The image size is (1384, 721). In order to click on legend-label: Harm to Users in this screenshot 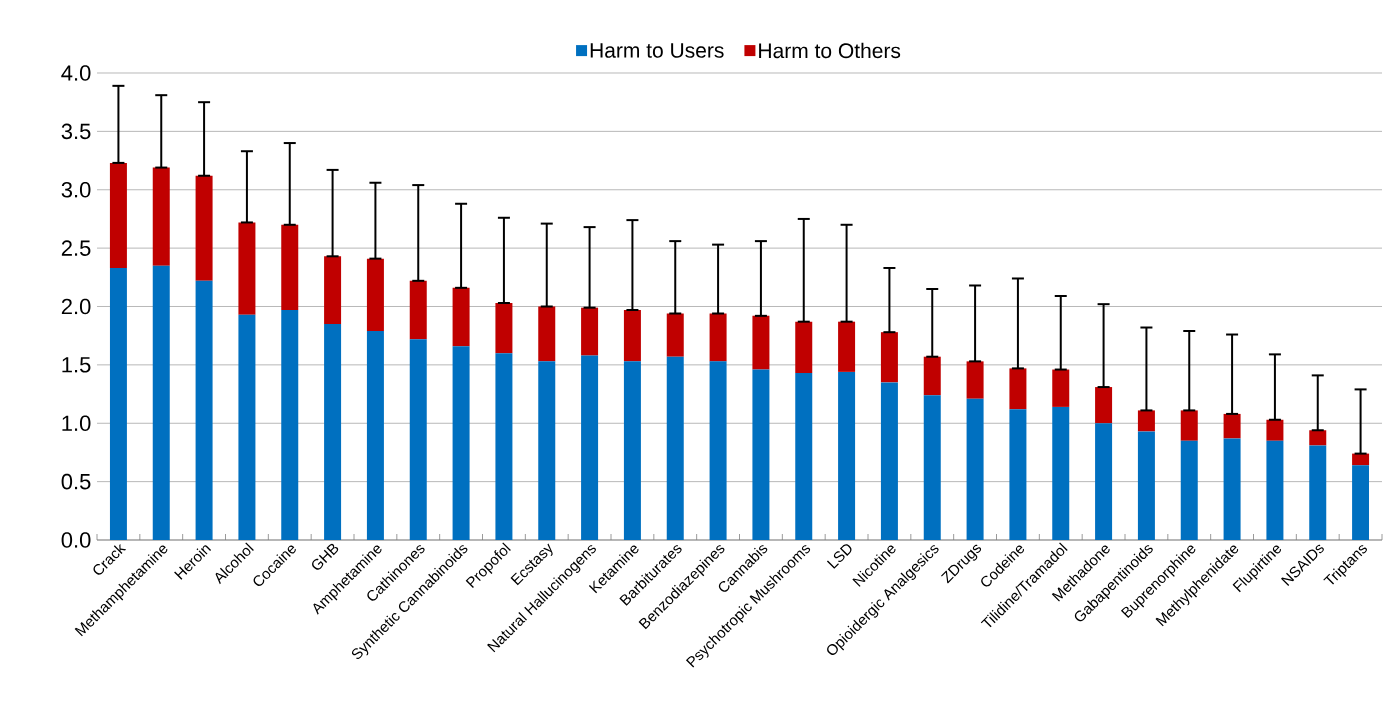, I will do `click(657, 50)`.